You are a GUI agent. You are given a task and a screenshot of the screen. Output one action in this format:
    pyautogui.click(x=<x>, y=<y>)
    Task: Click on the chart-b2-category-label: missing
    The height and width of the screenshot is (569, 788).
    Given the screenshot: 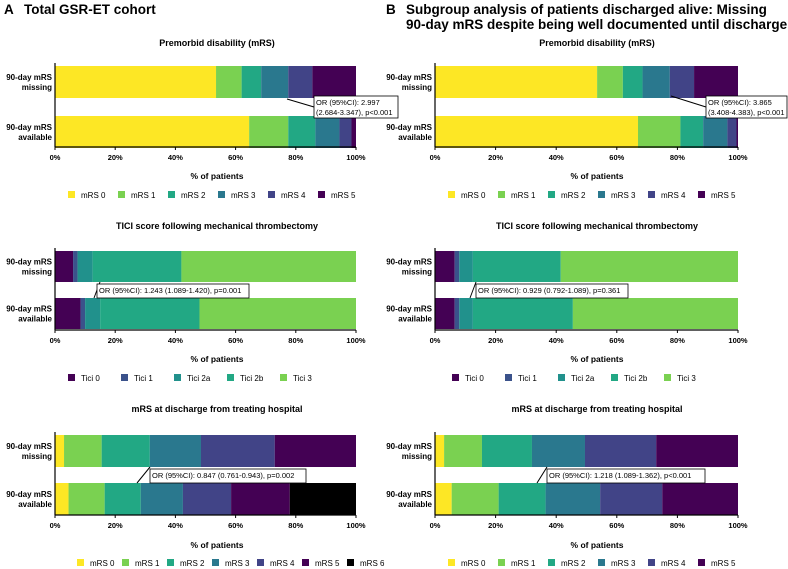 What is the action you would take?
    pyautogui.click(x=417, y=272)
    